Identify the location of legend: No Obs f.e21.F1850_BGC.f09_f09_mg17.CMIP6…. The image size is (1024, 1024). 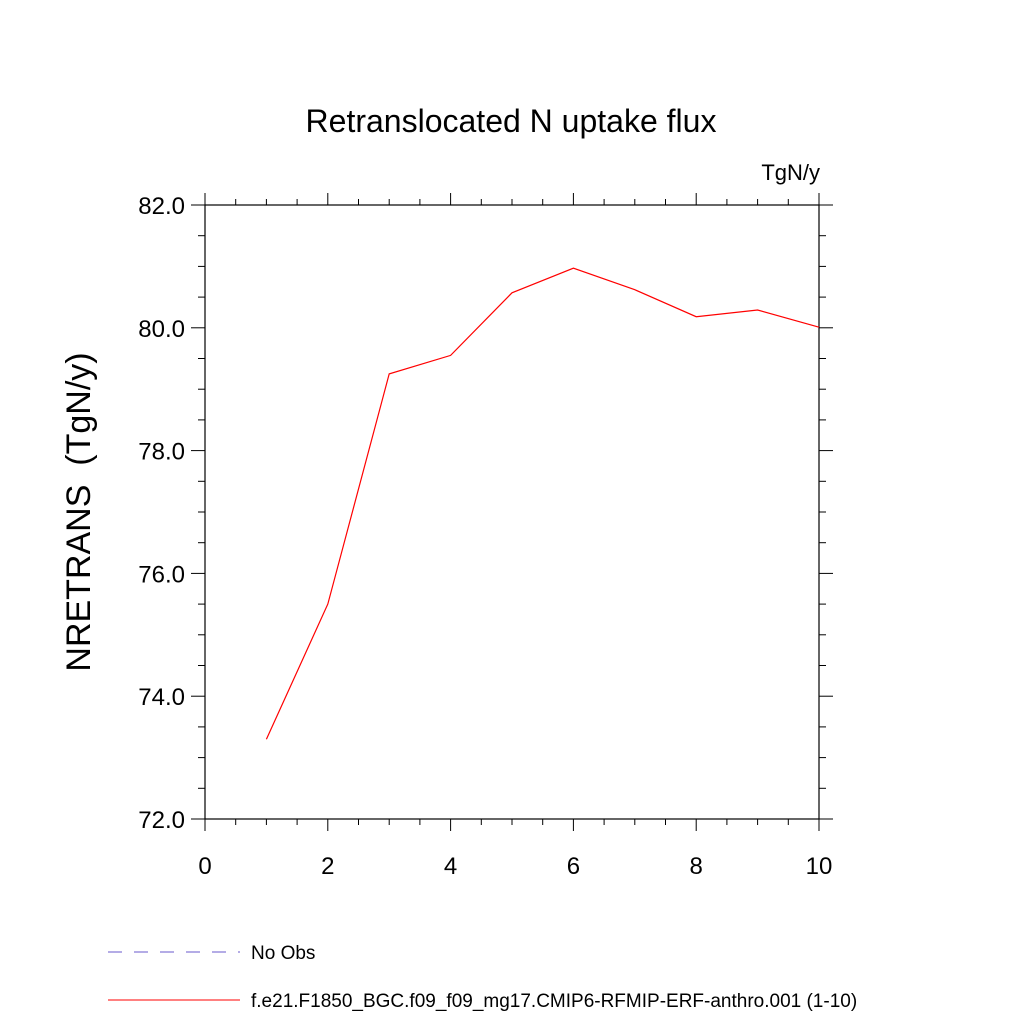
(482, 977).